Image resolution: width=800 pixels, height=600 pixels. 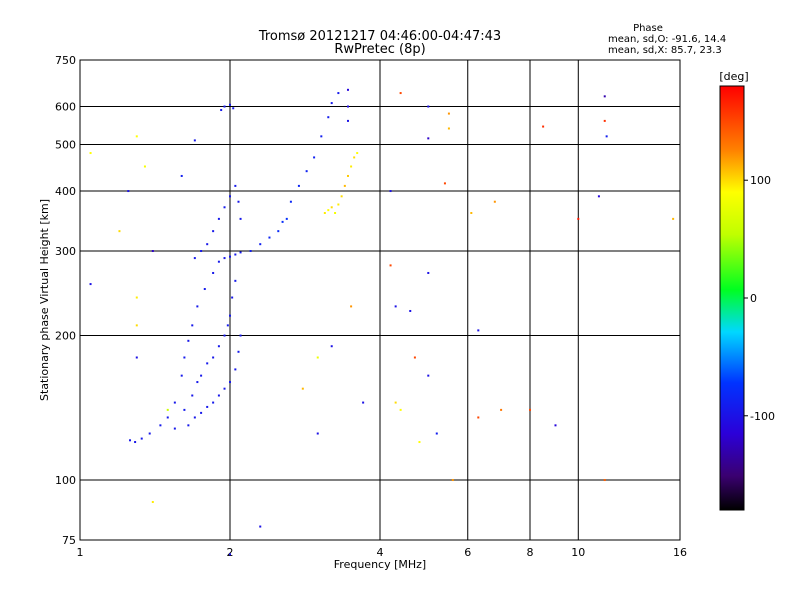 What do you see at coordinates (753, 298) in the screenshot?
I see `colorbar-tick-label: 0` at bounding box center [753, 298].